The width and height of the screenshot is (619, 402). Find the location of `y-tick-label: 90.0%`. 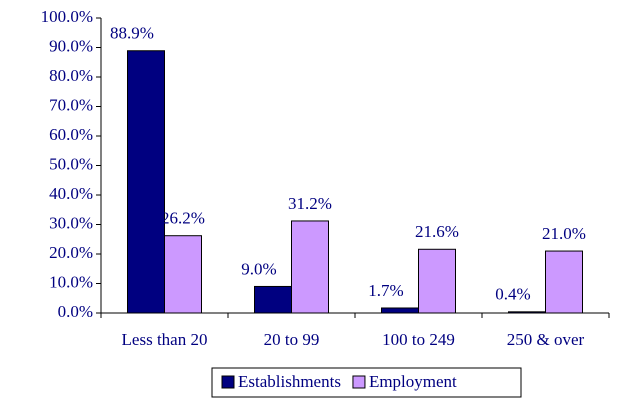

y-tick-label: 90.0% is located at coordinates (71, 45).